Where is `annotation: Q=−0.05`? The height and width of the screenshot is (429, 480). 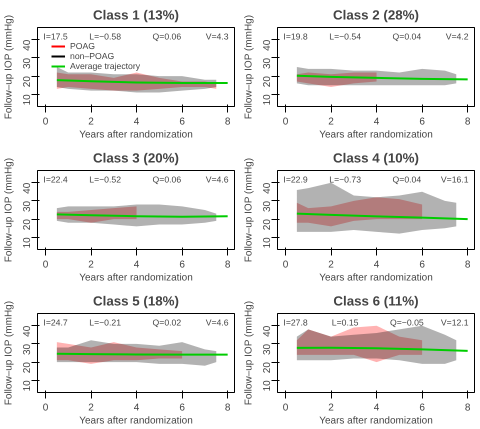 annotation: Q=−0.05 is located at coordinates (407, 323).